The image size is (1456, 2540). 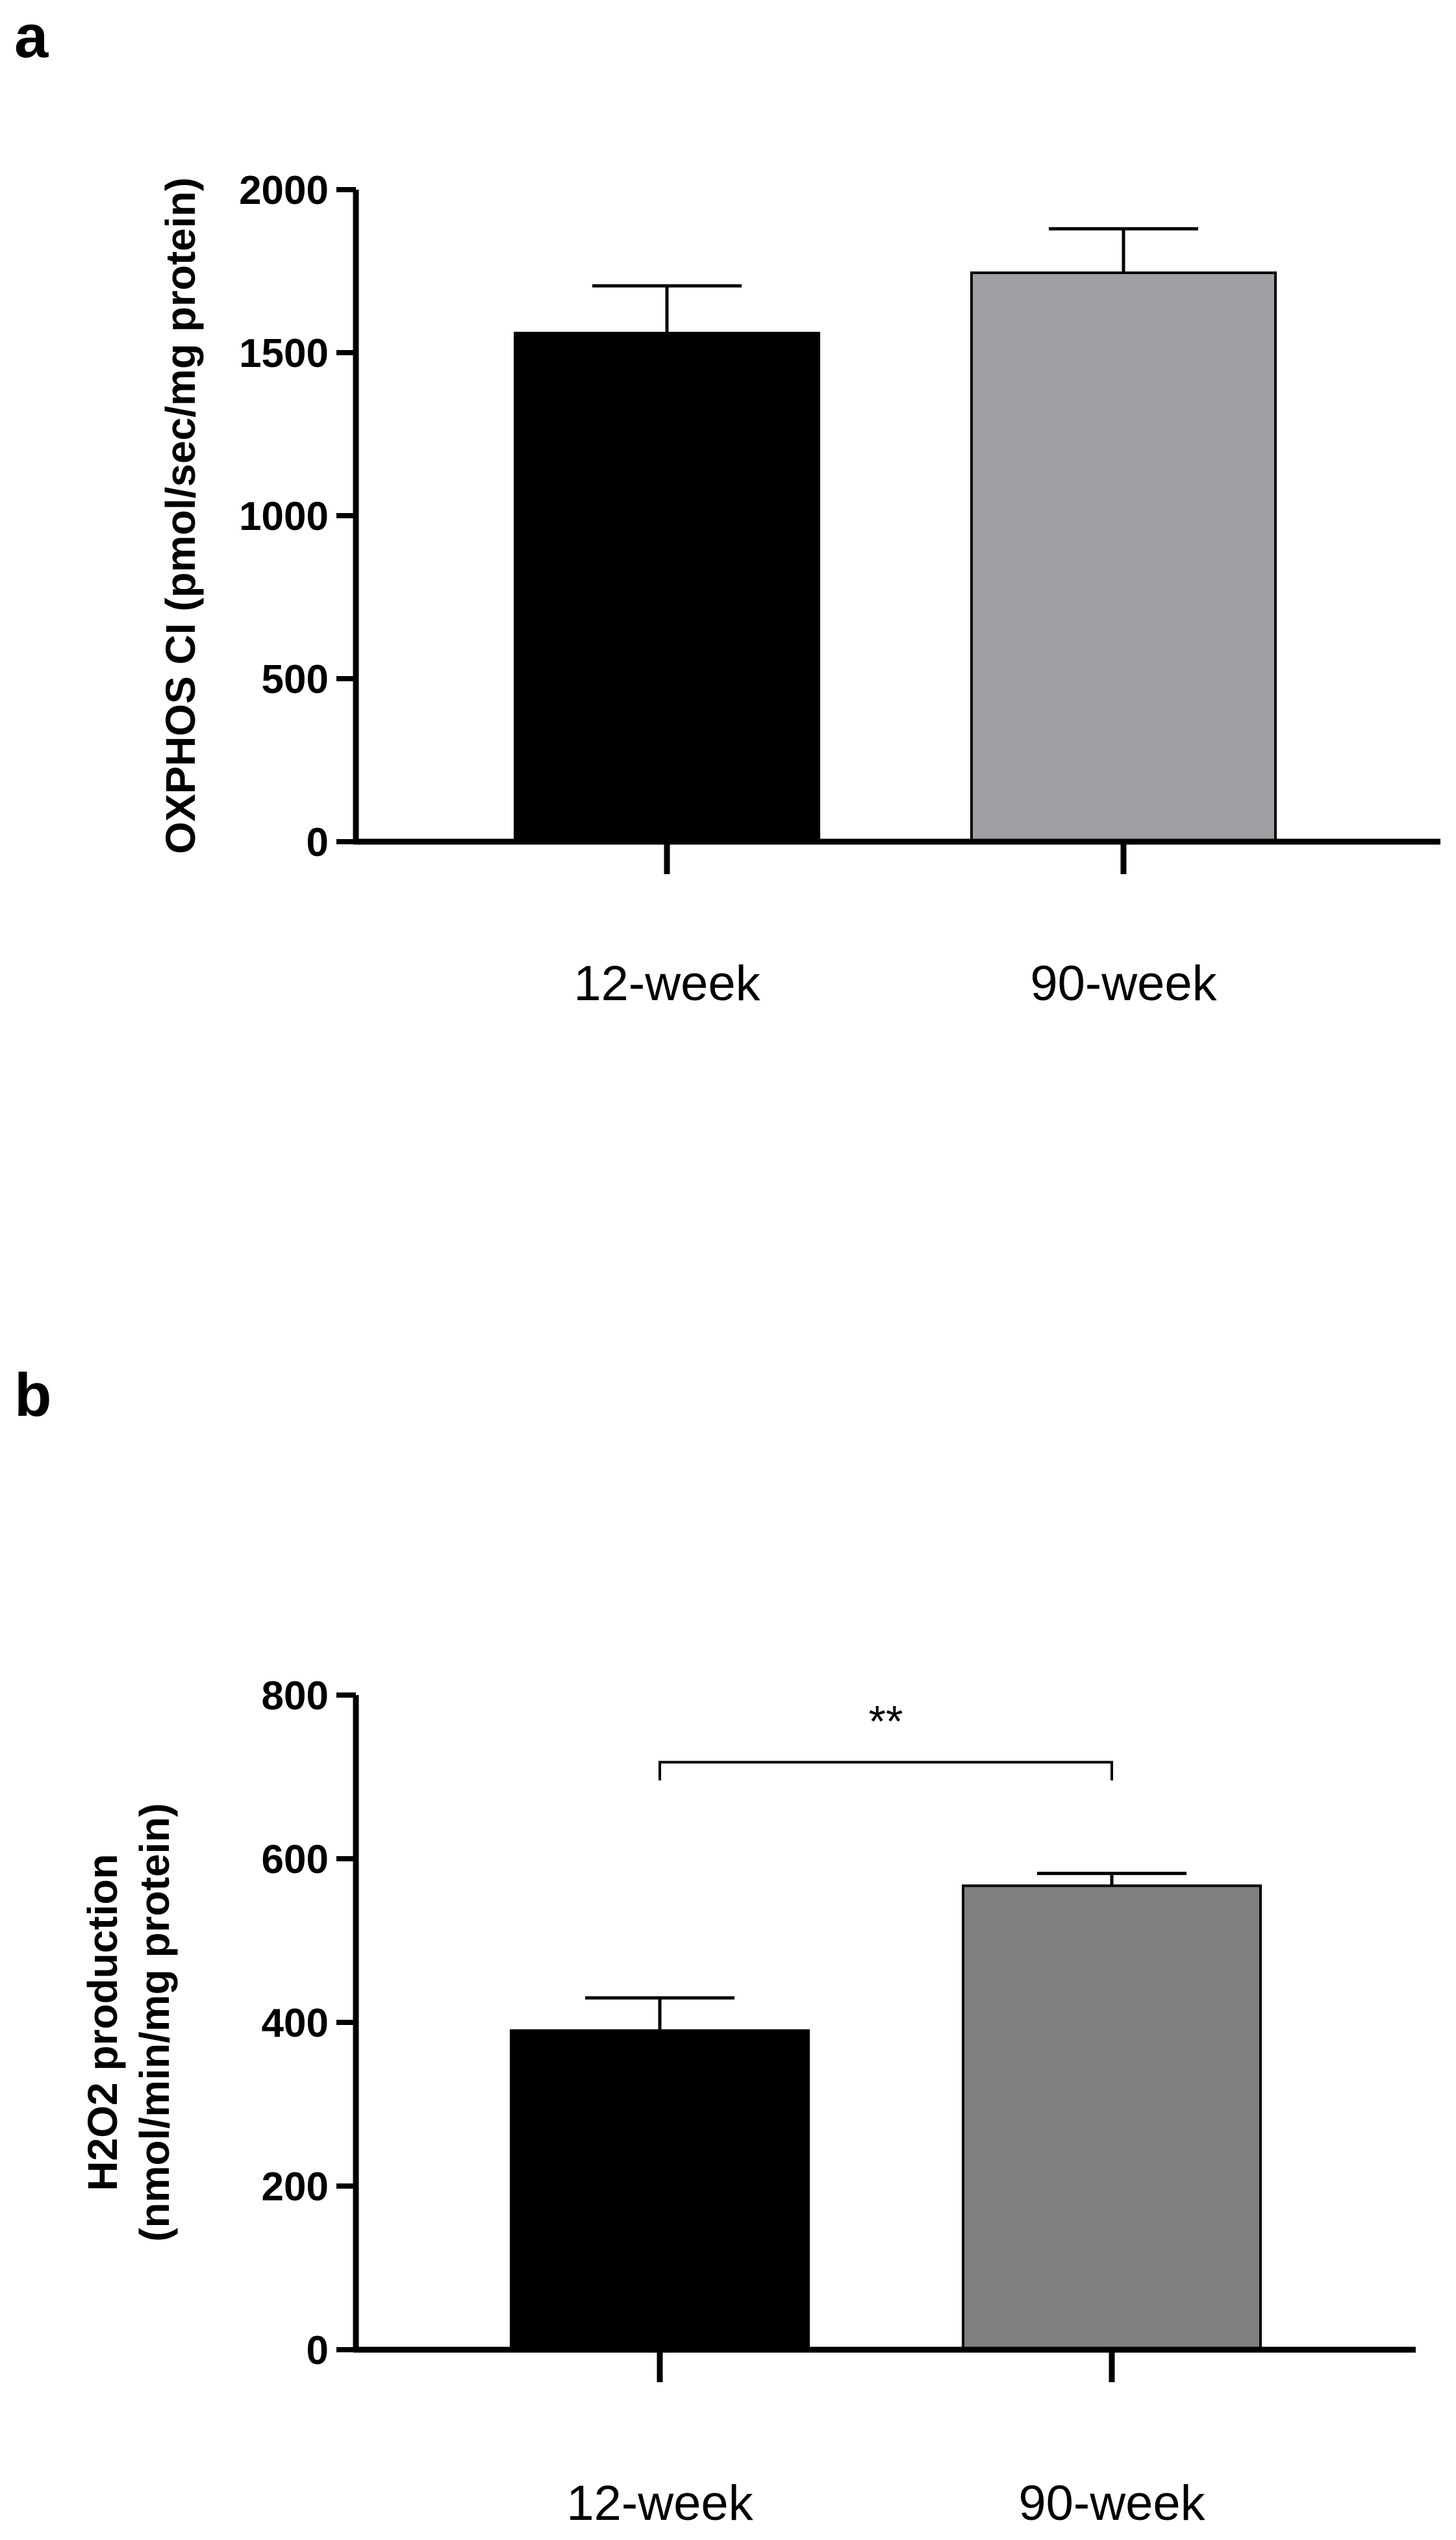 What do you see at coordinates (886, 1721) in the screenshot?
I see `significance-label: **` at bounding box center [886, 1721].